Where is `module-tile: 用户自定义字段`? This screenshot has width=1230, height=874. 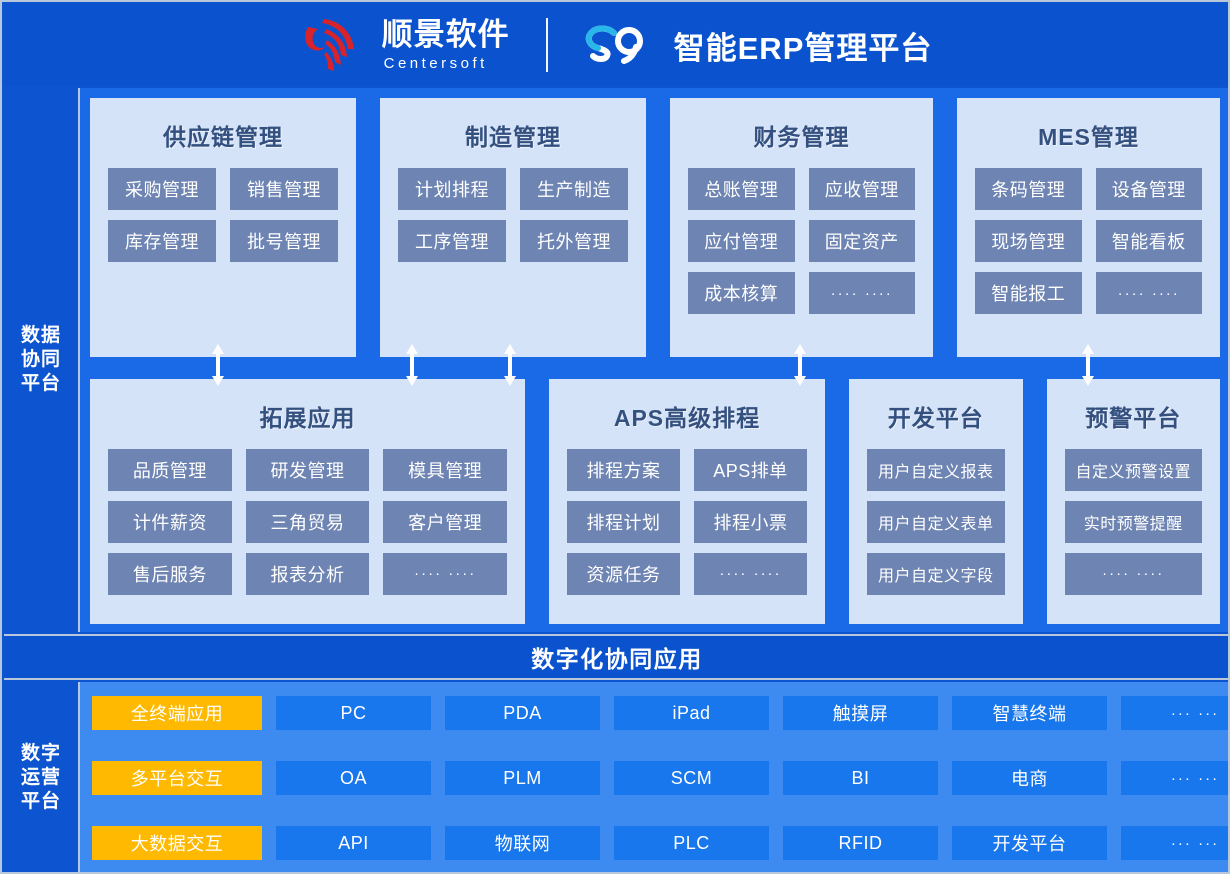
module-tile: 用户自定义字段 is located at coordinates (936, 573).